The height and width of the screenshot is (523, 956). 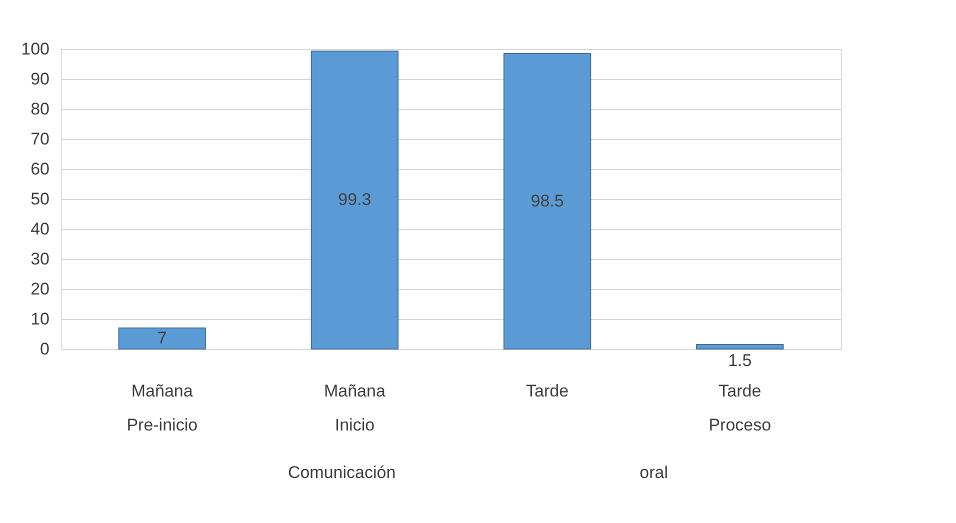 What do you see at coordinates (35, 49) in the screenshot?
I see `y-tick-label: 100` at bounding box center [35, 49].